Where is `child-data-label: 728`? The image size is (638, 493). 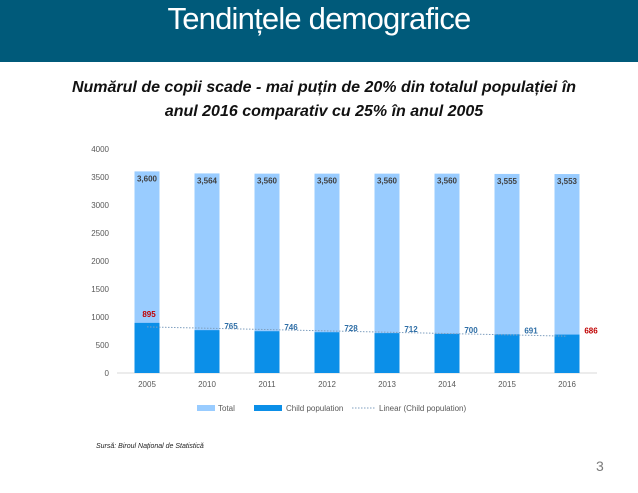 child-data-label: 728 is located at coordinates (351, 328).